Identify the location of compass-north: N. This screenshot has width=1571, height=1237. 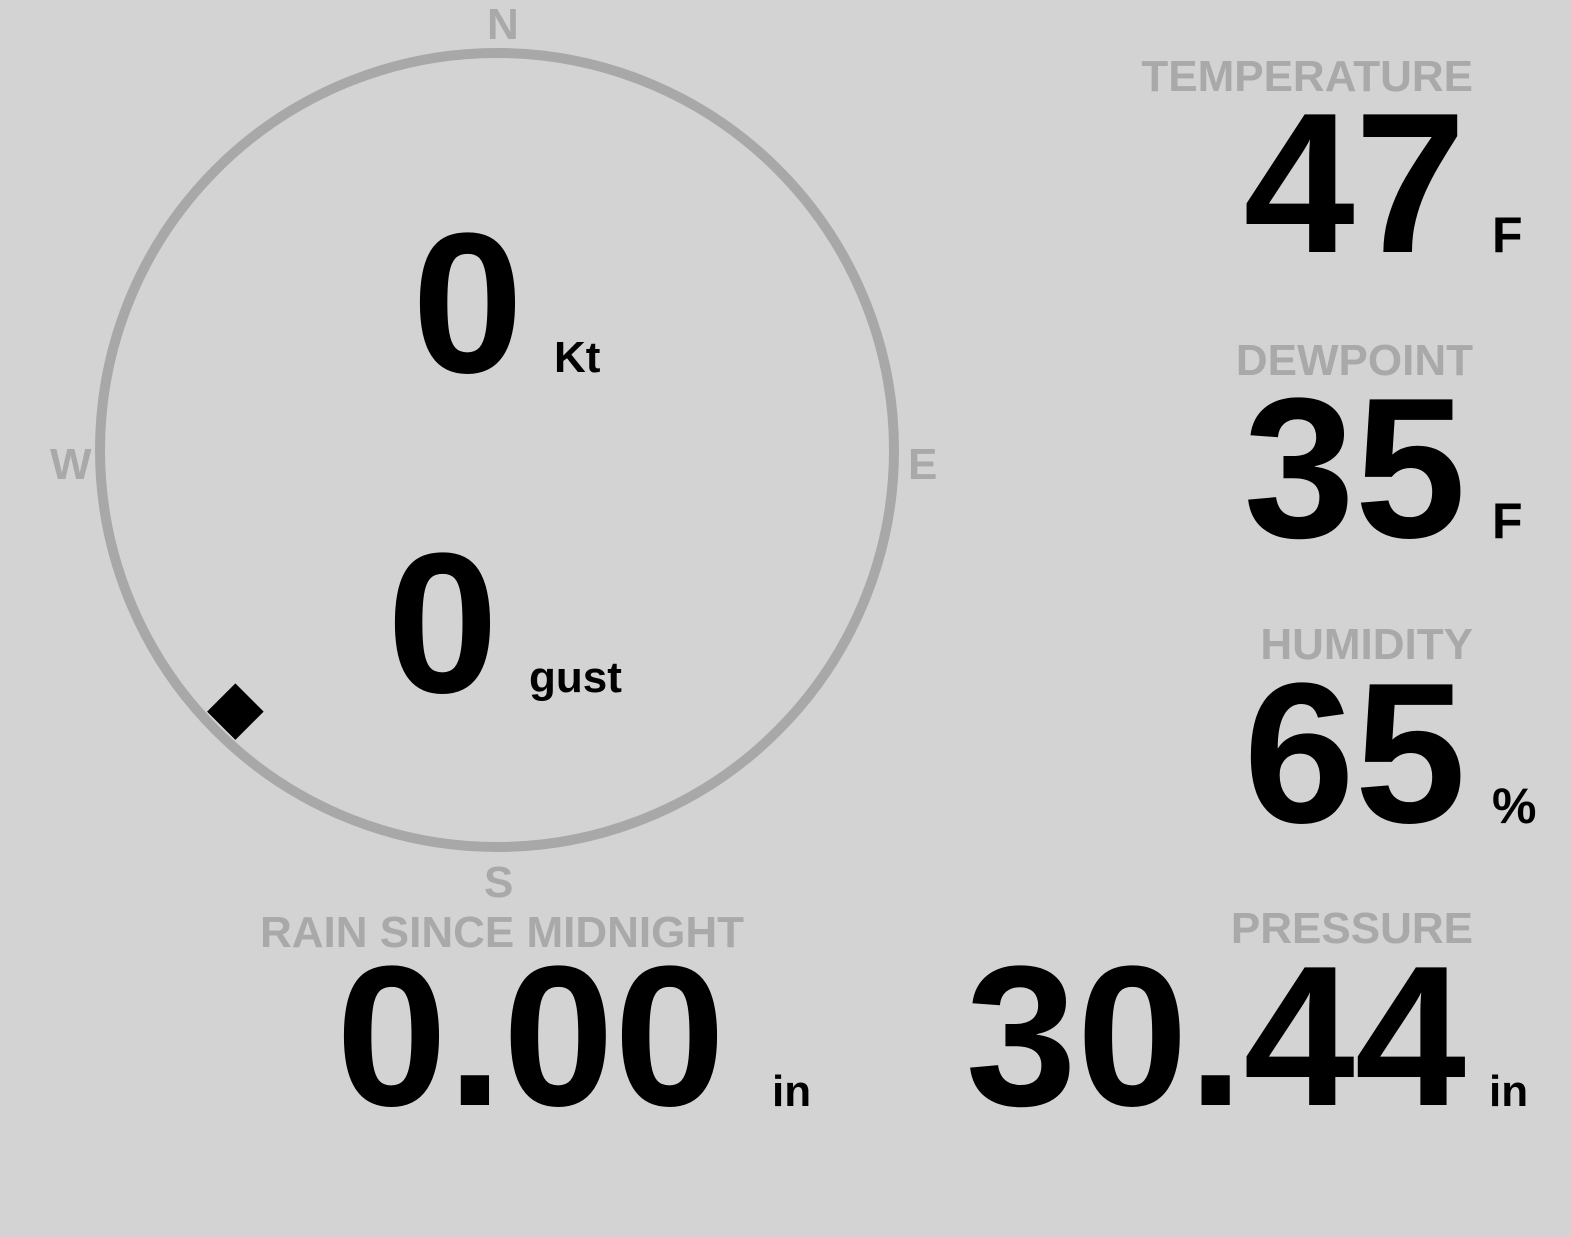
(503, 24).